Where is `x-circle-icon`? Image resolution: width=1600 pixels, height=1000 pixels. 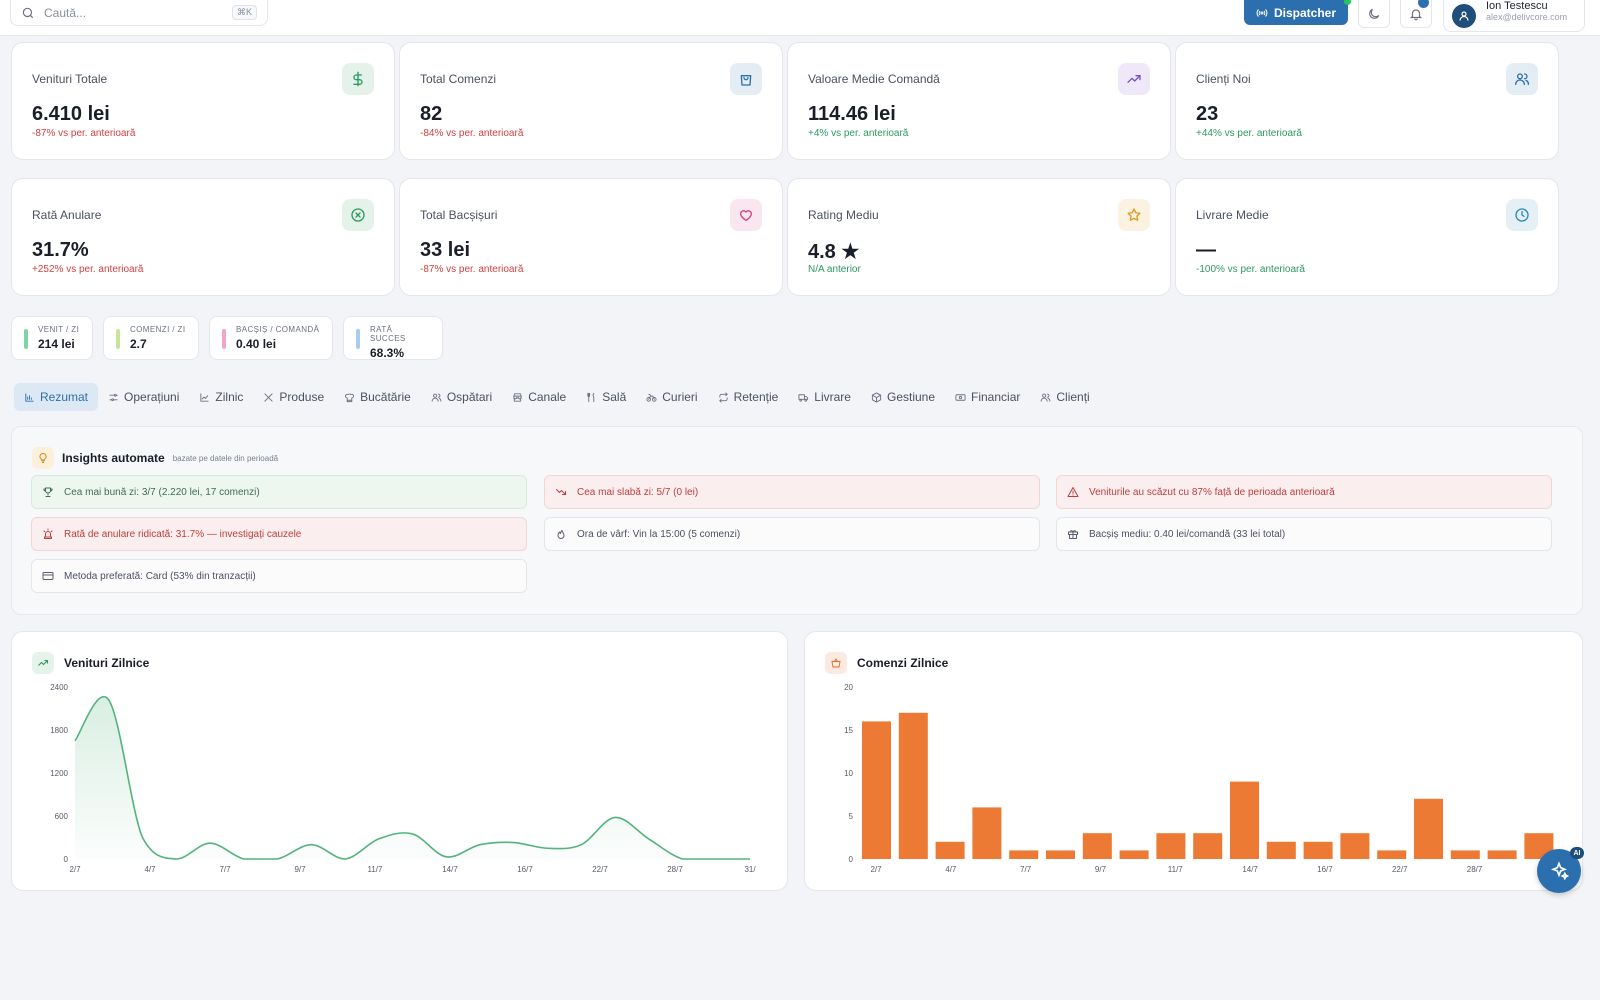 x-circle-icon is located at coordinates (358, 215).